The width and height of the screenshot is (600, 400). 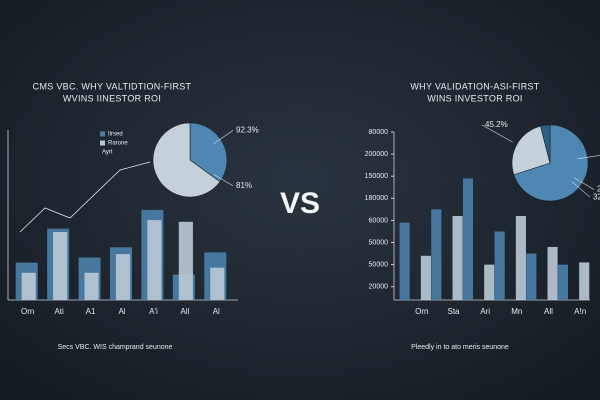 What do you see at coordinates (91, 311) in the screenshot?
I see `x-tick-label: A1` at bounding box center [91, 311].